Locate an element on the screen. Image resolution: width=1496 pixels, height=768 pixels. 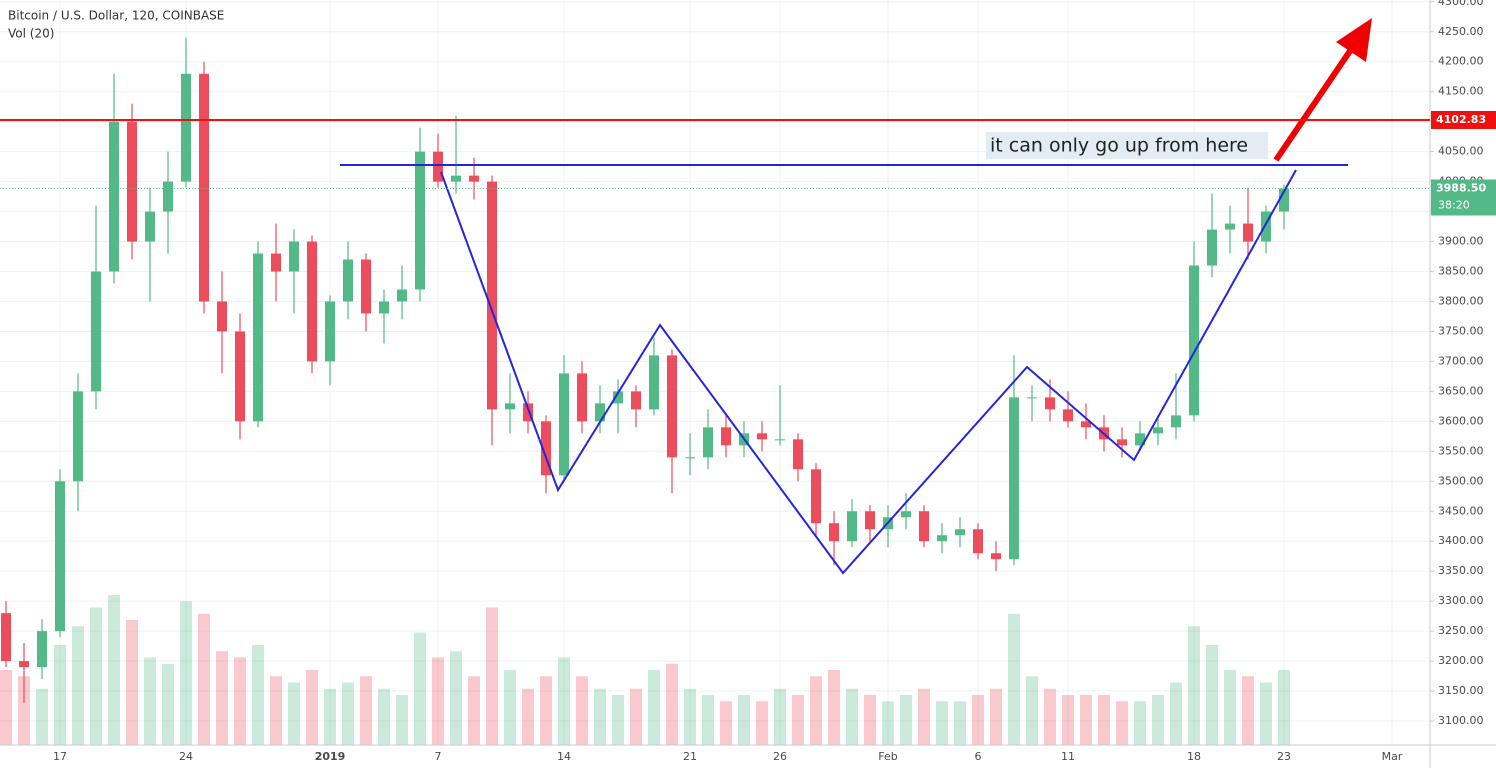
x-tick-label: 2019 is located at coordinates (330, 756).